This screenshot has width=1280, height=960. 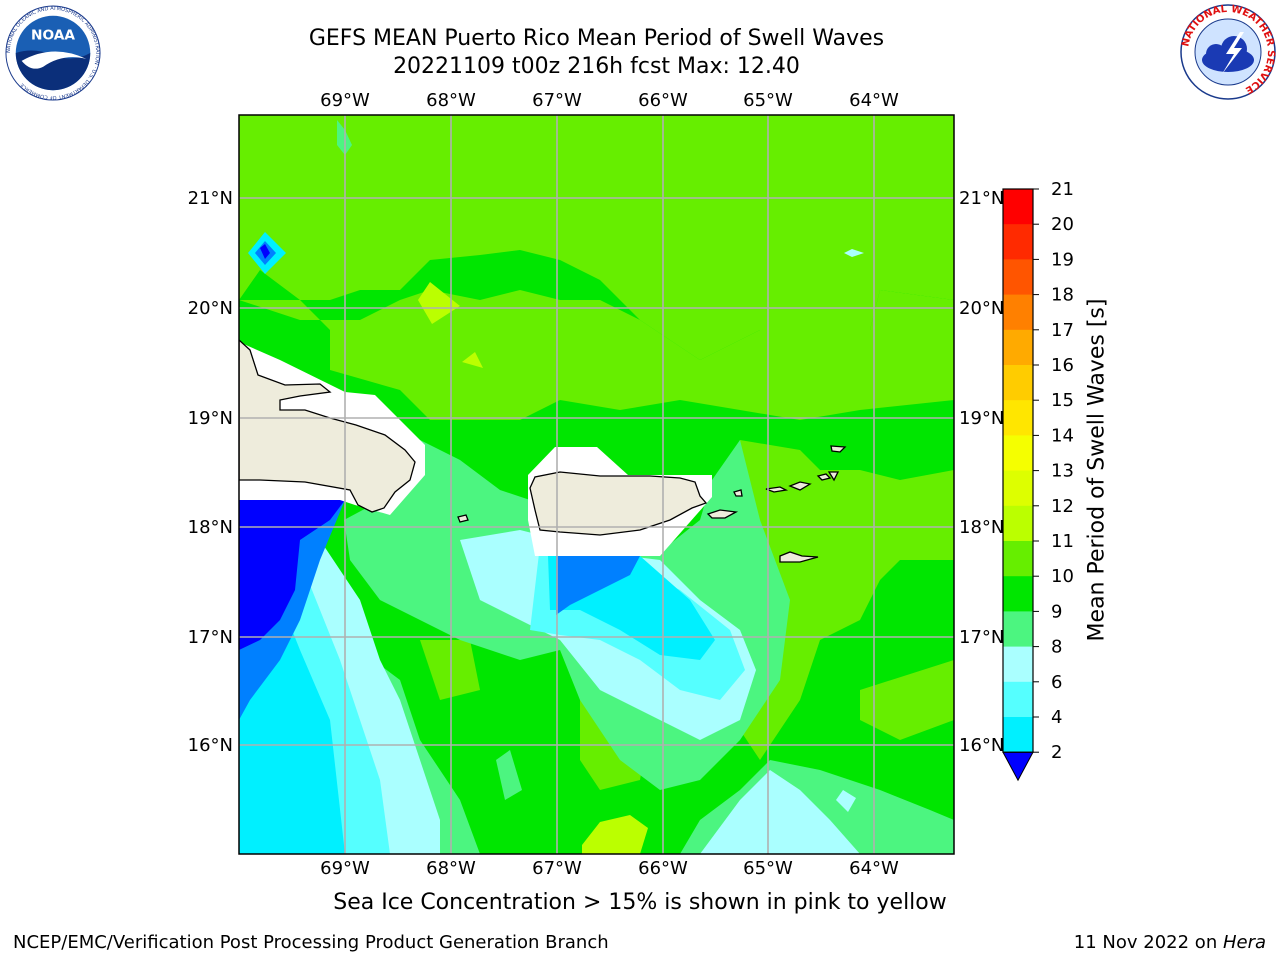 What do you see at coordinates (1062, 400) in the screenshot?
I see `colorbar-tick-label: 15` at bounding box center [1062, 400].